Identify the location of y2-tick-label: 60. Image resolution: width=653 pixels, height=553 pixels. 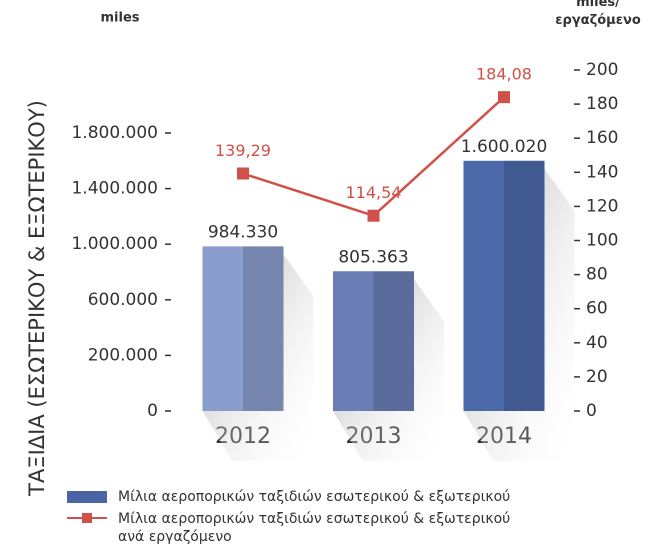
(597, 309).